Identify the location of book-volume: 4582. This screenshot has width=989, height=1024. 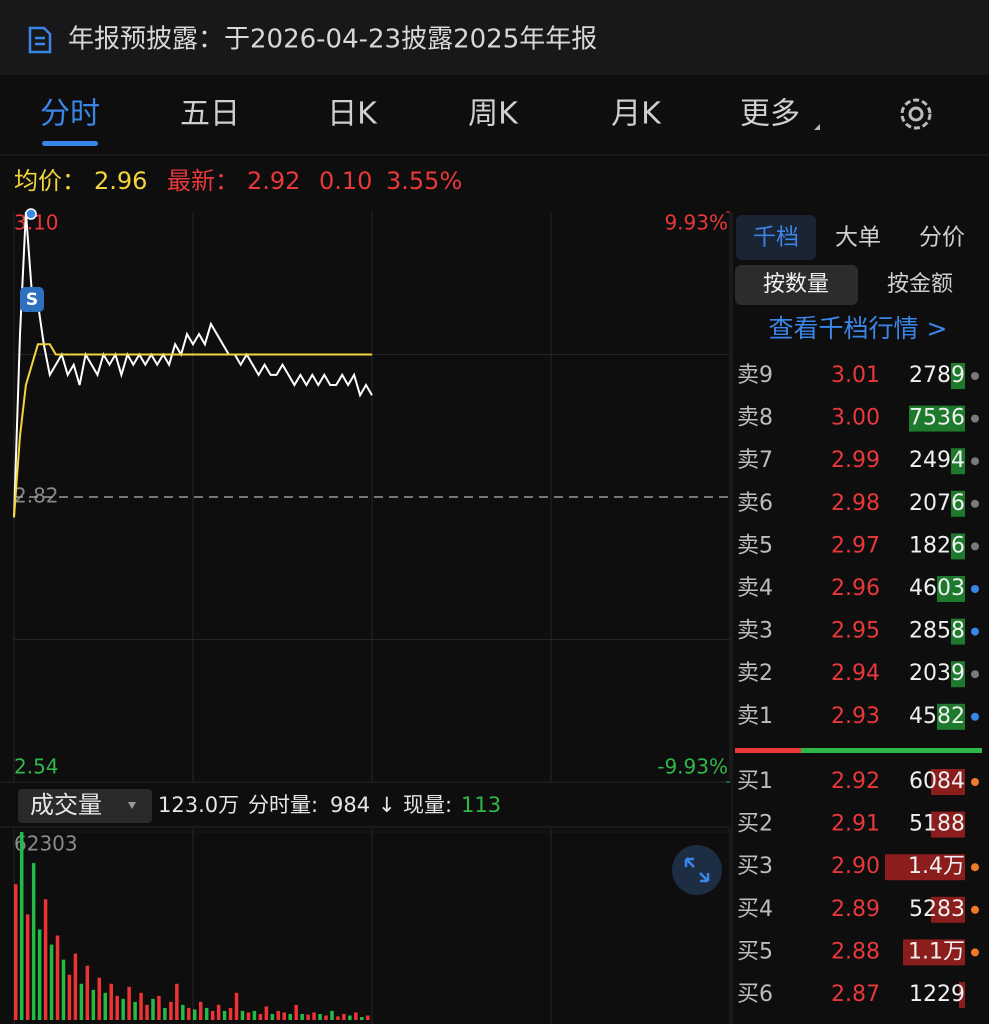
(937, 716).